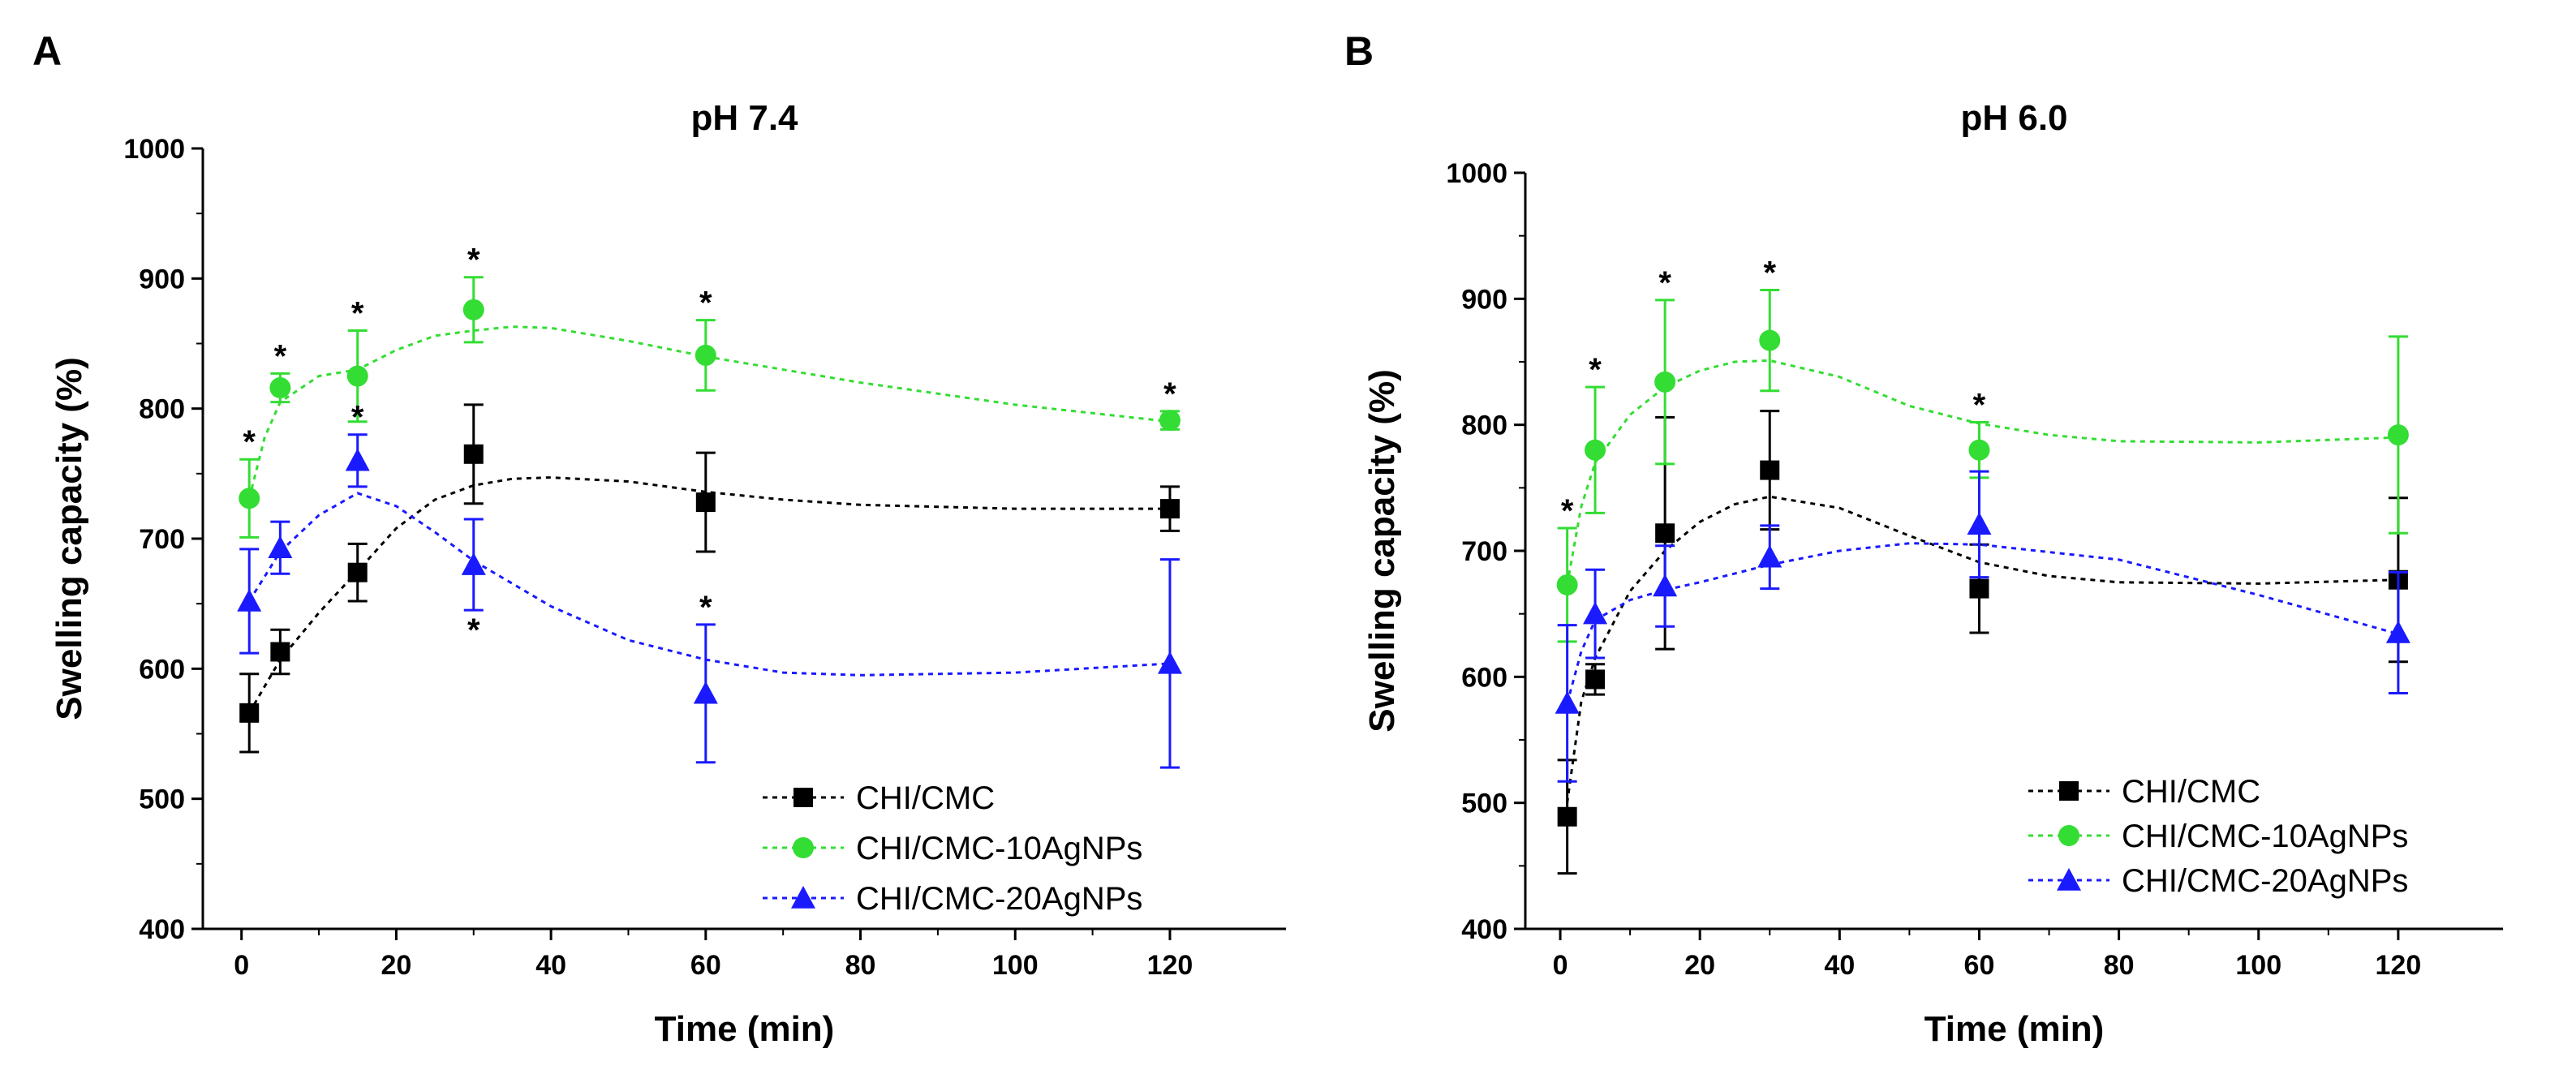 The width and height of the screenshot is (2576, 1083). What do you see at coordinates (1359, 51) in the screenshot?
I see `panel-letter: B` at bounding box center [1359, 51].